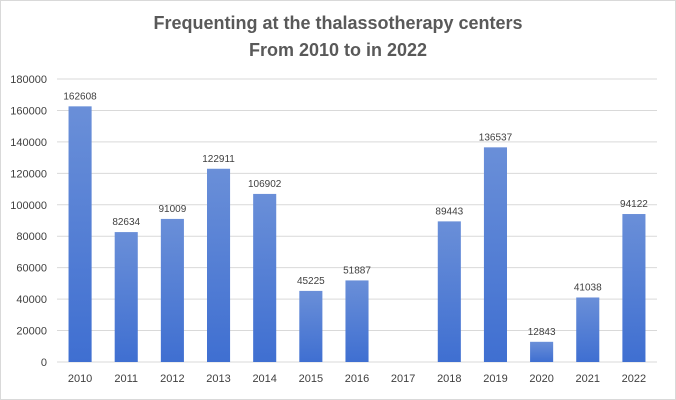  Describe the element at coordinates (265, 184) in the screenshot. I see `data-label-2014: 106902` at that location.